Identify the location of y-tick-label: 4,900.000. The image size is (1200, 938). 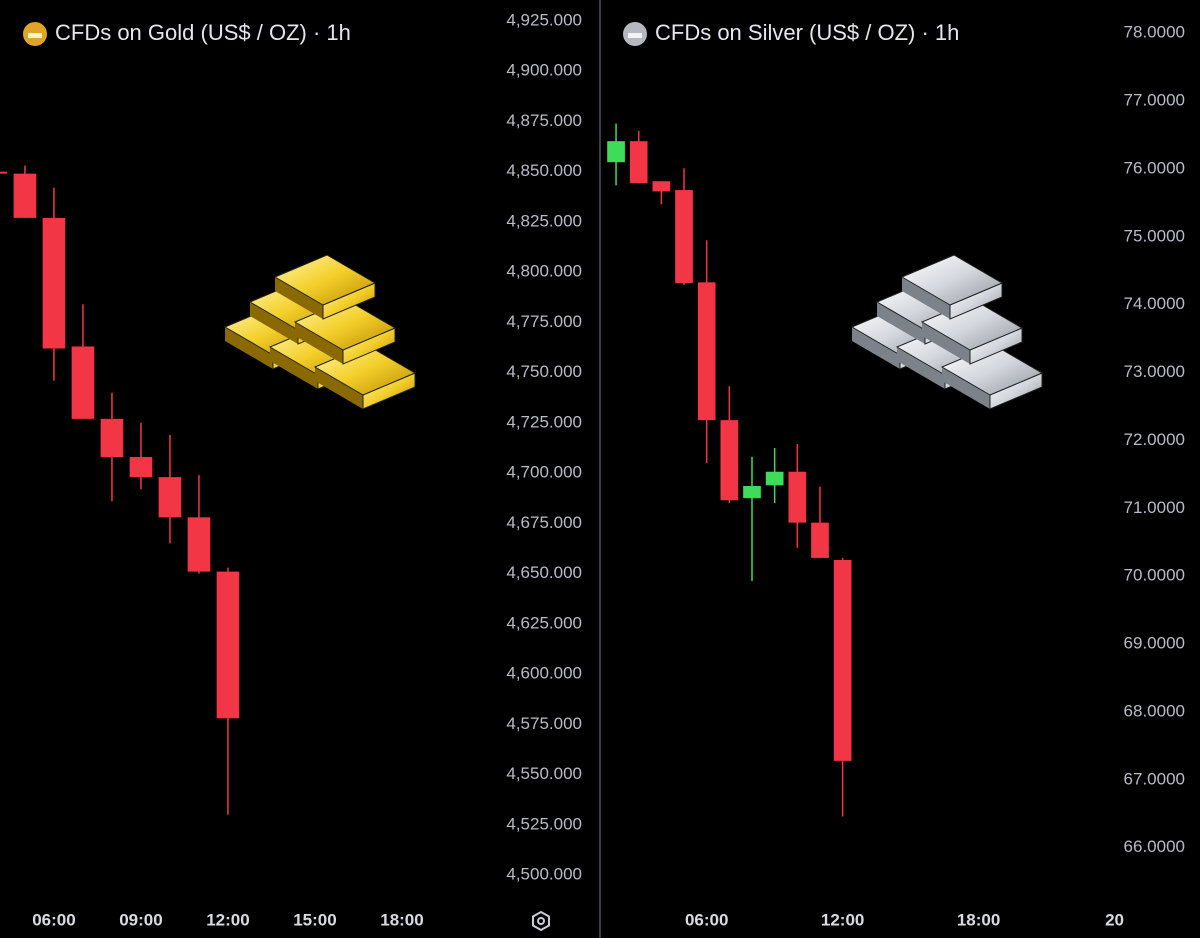
(544, 70).